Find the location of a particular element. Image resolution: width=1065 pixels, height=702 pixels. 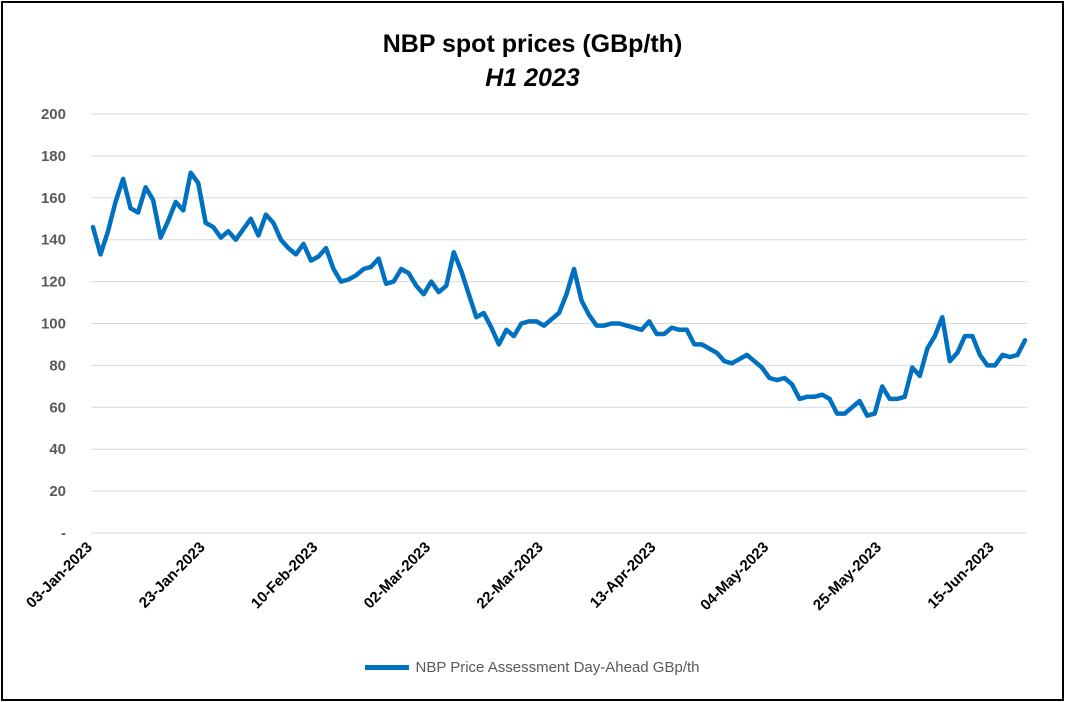

x-tick-label: 22-Mar-2023 is located at coordinates (509, 575).